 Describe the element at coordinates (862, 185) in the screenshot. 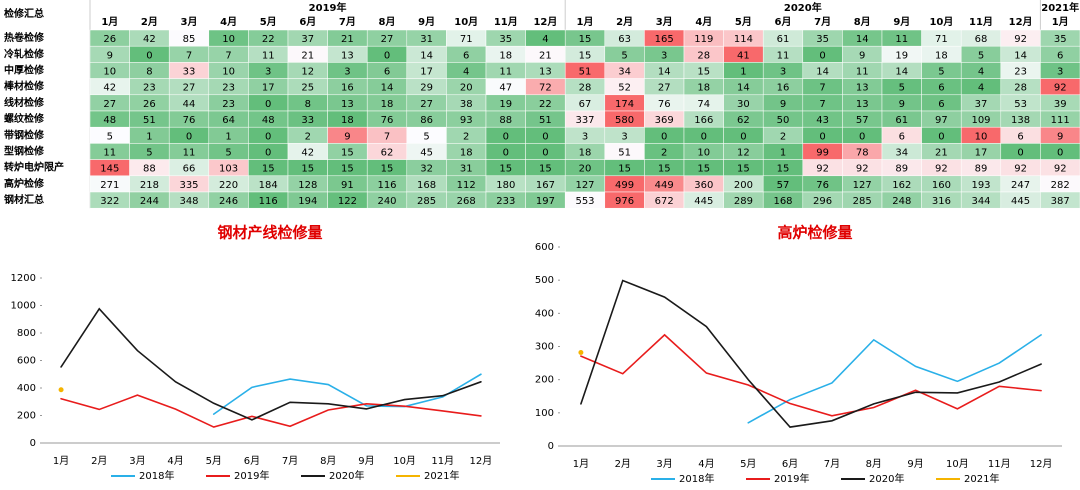

I see `cell-value: 127` at that location.